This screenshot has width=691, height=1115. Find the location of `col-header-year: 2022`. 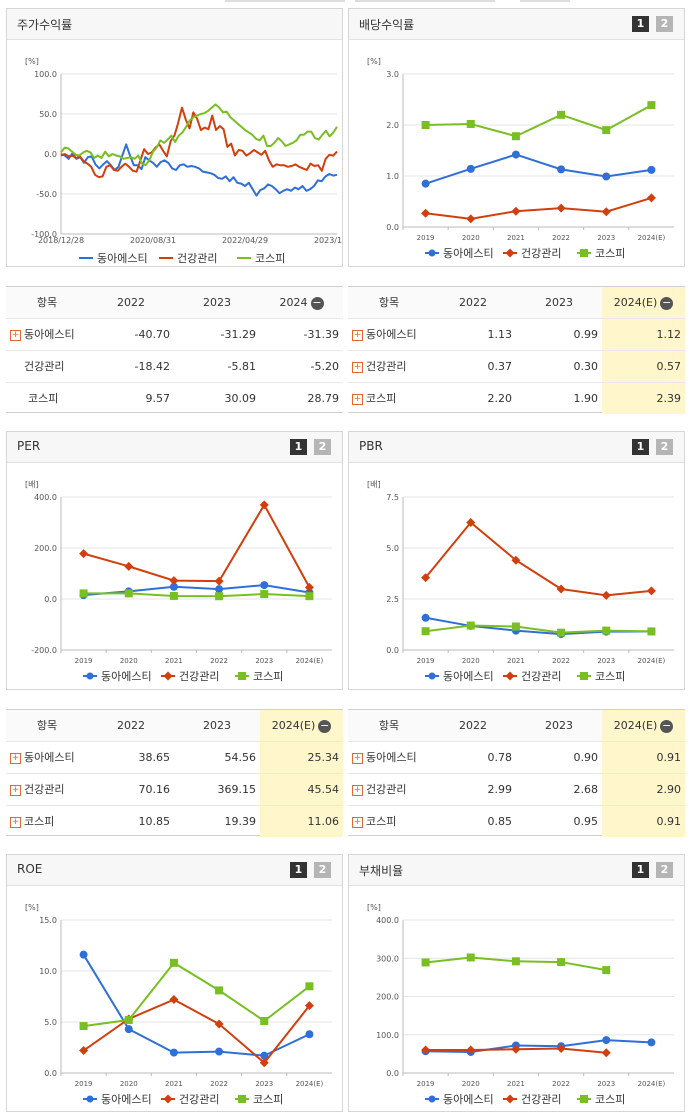

col-header-year: 2022 is located at coordinates (131, 725).